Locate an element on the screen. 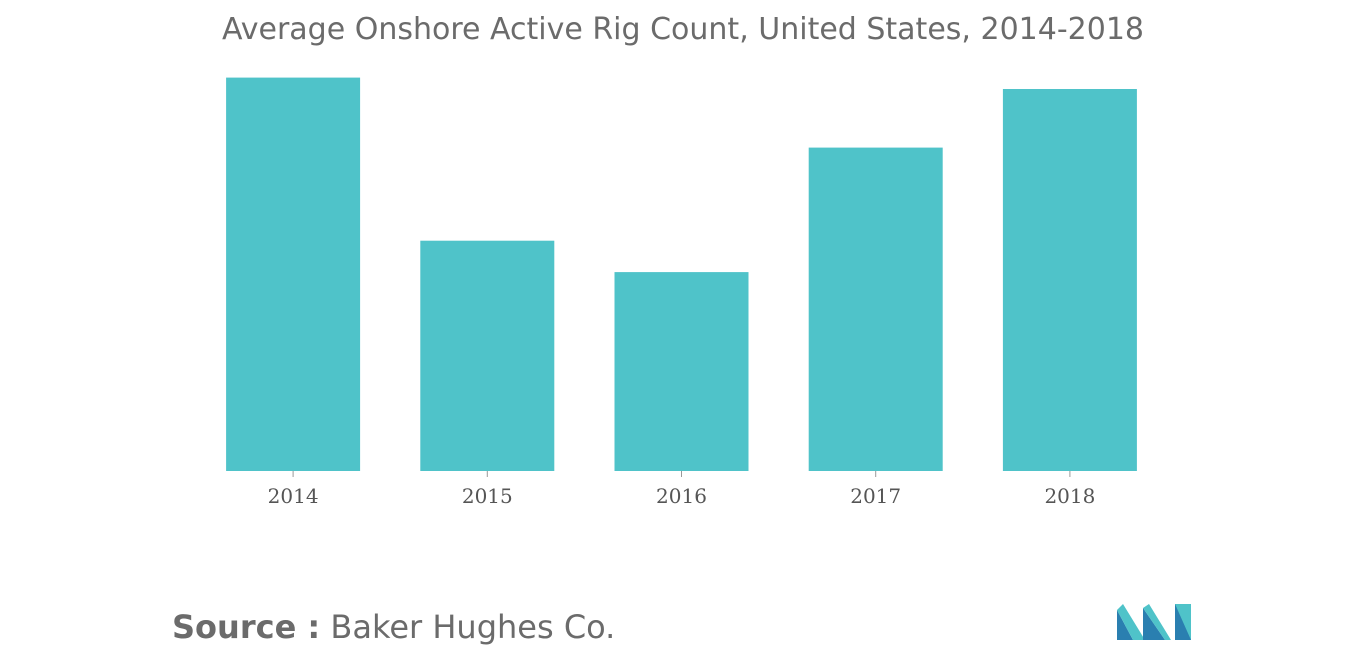  x-tick-label-2015: 2015 is located at coordinates (487, 496).